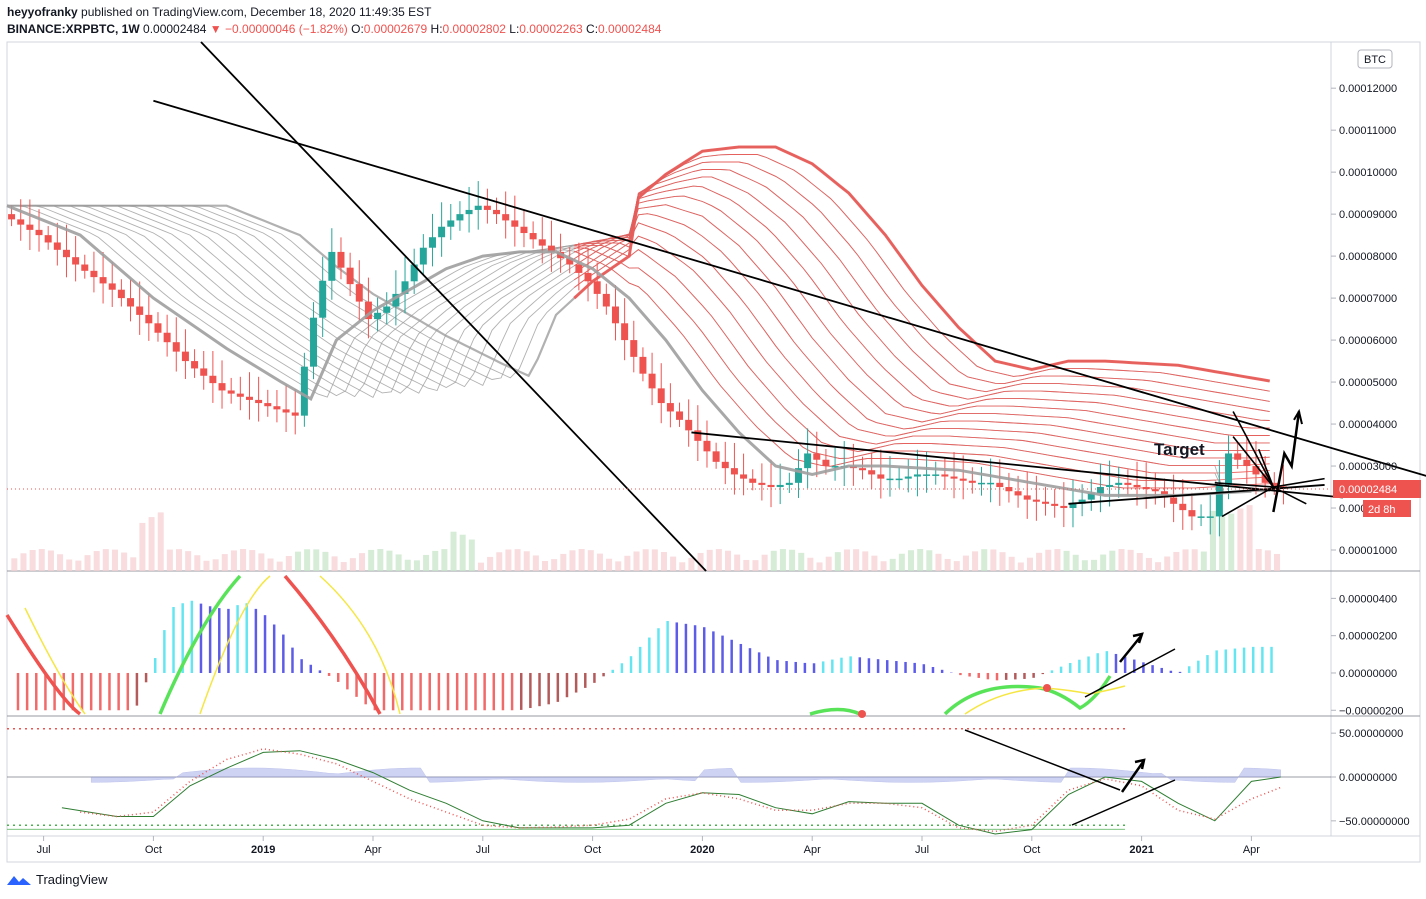 The height and width of the screenshot is (899, 1426). I want to click on bar-countdown: 2d 8h, so click(1382, 510).